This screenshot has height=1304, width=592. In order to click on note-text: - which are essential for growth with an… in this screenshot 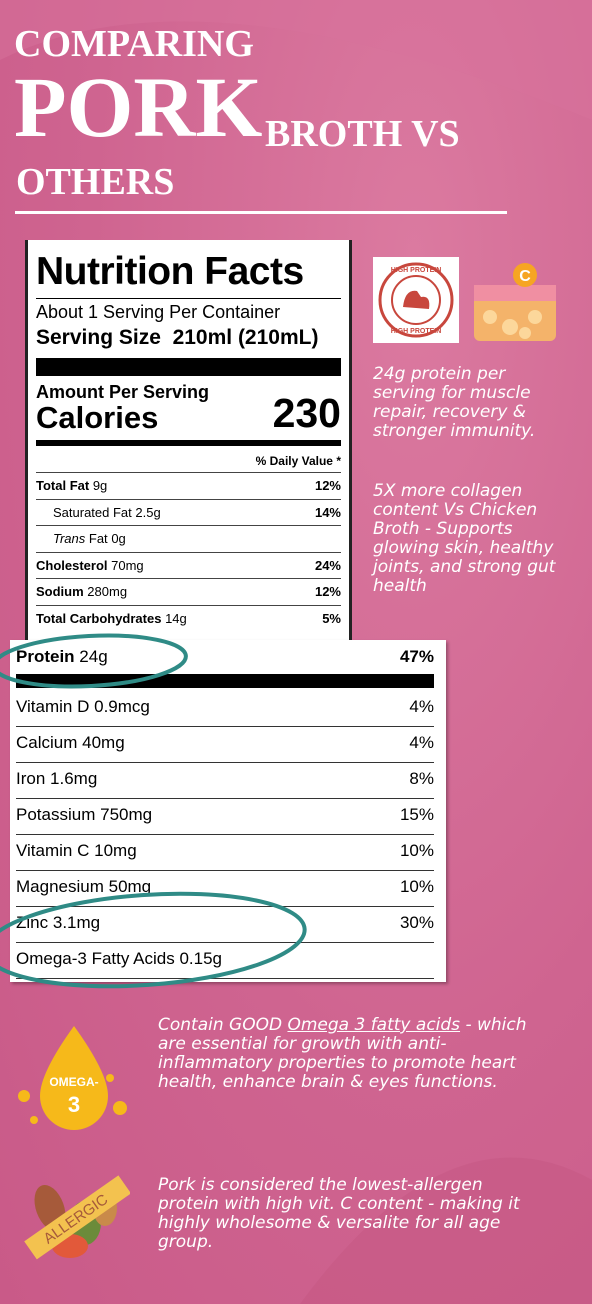, I will do `click(342, 1053)`.